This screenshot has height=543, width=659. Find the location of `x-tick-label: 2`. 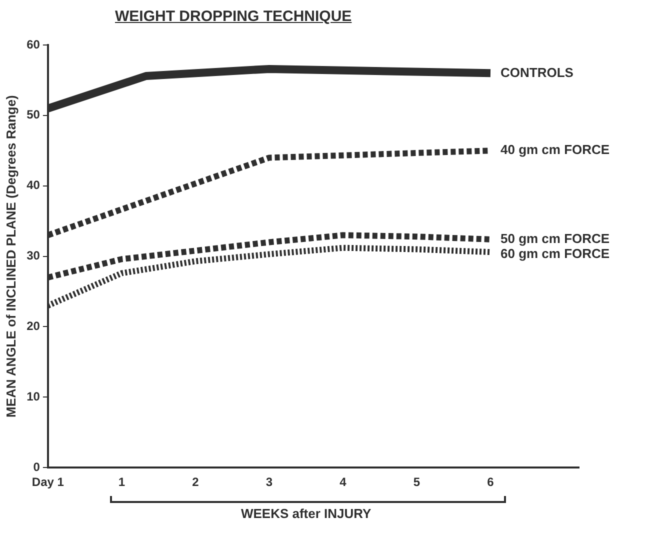

x-tick-label: 2 is located at coordinates (196, 482).